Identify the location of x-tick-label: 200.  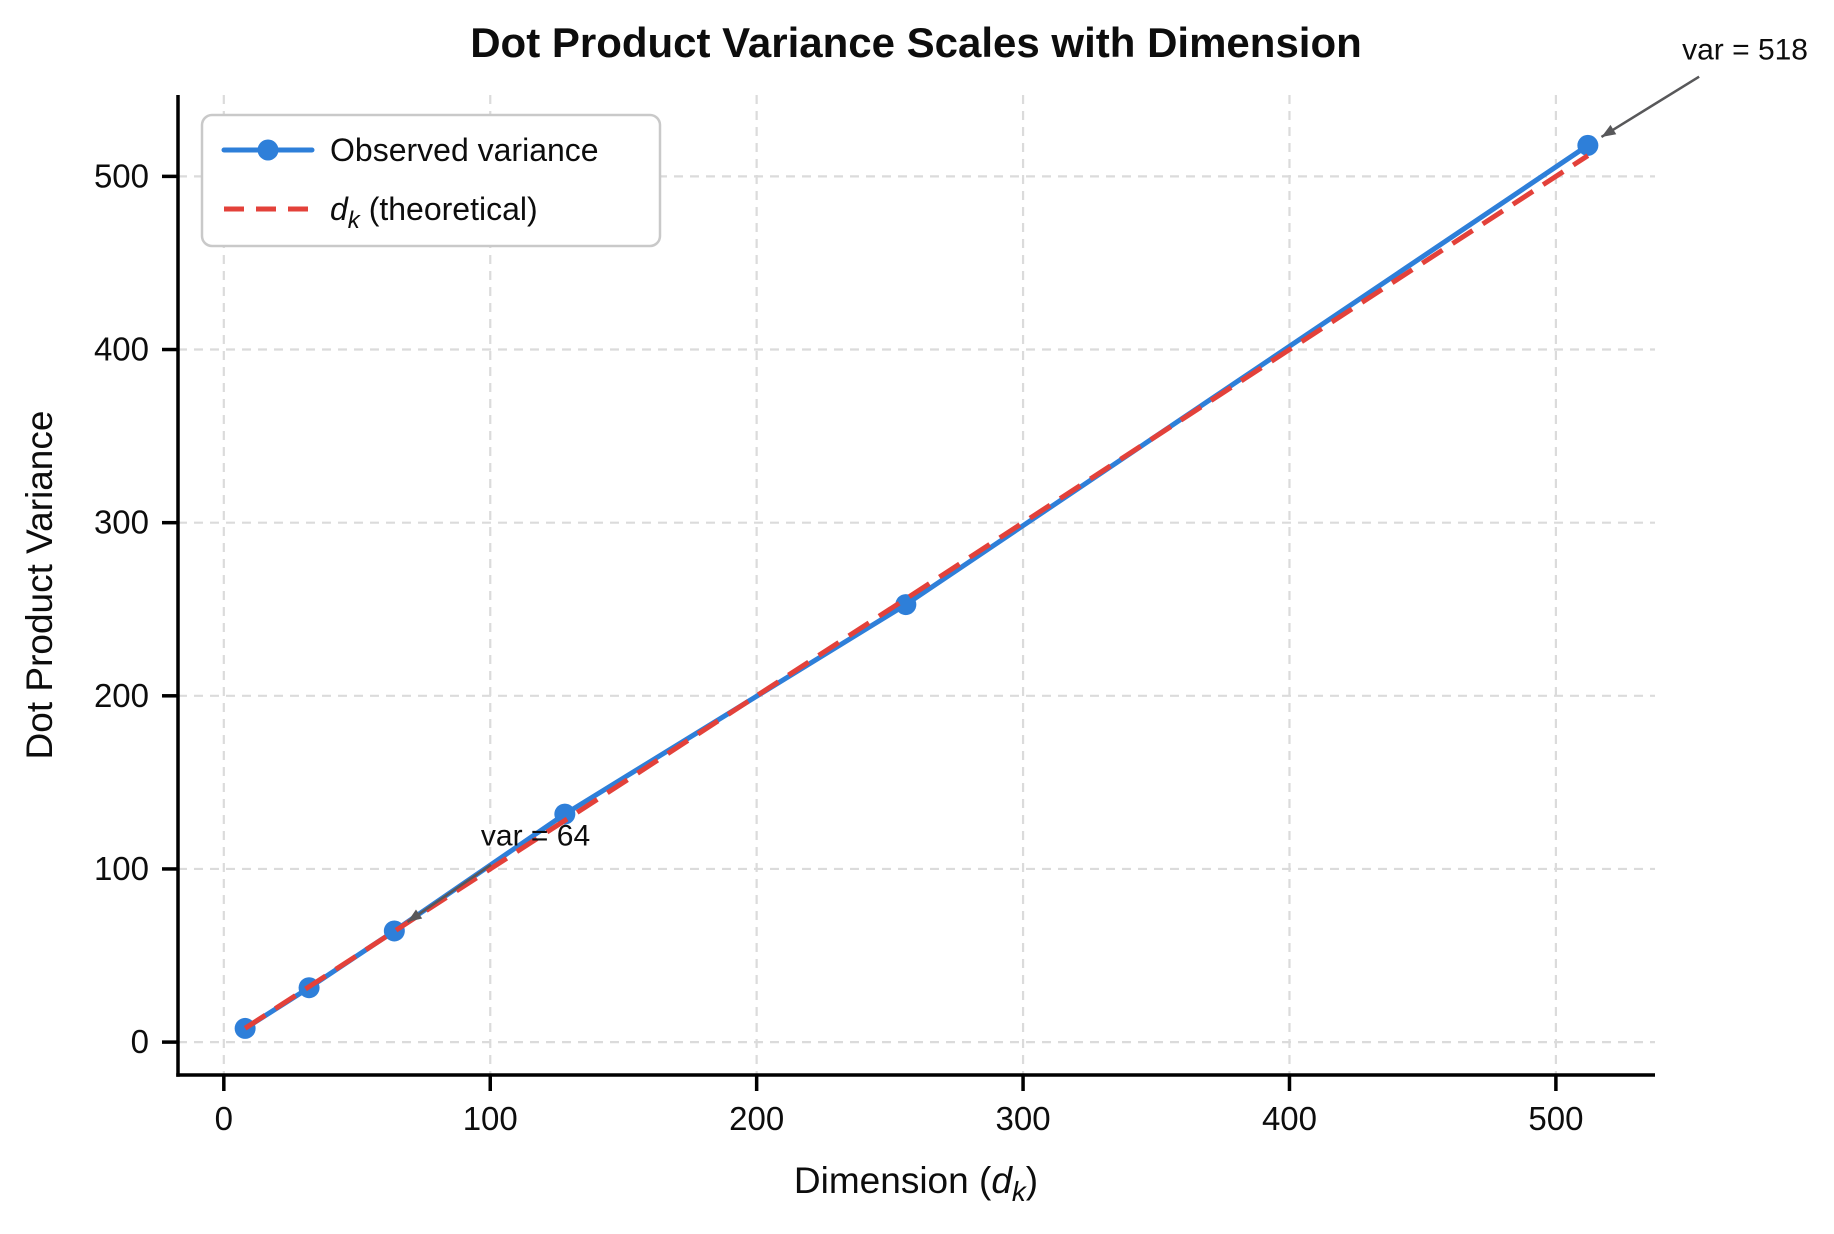
(756, 1118).